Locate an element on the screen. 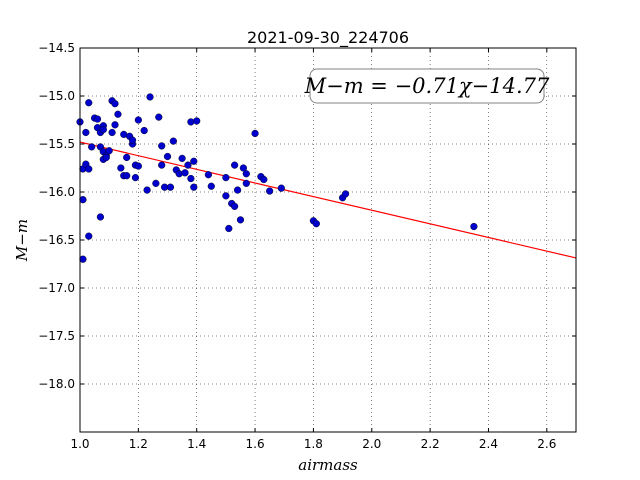 This screenshot has width=640, height=480. x-tick-label: 2.2 is located at coordinates (430, 444).